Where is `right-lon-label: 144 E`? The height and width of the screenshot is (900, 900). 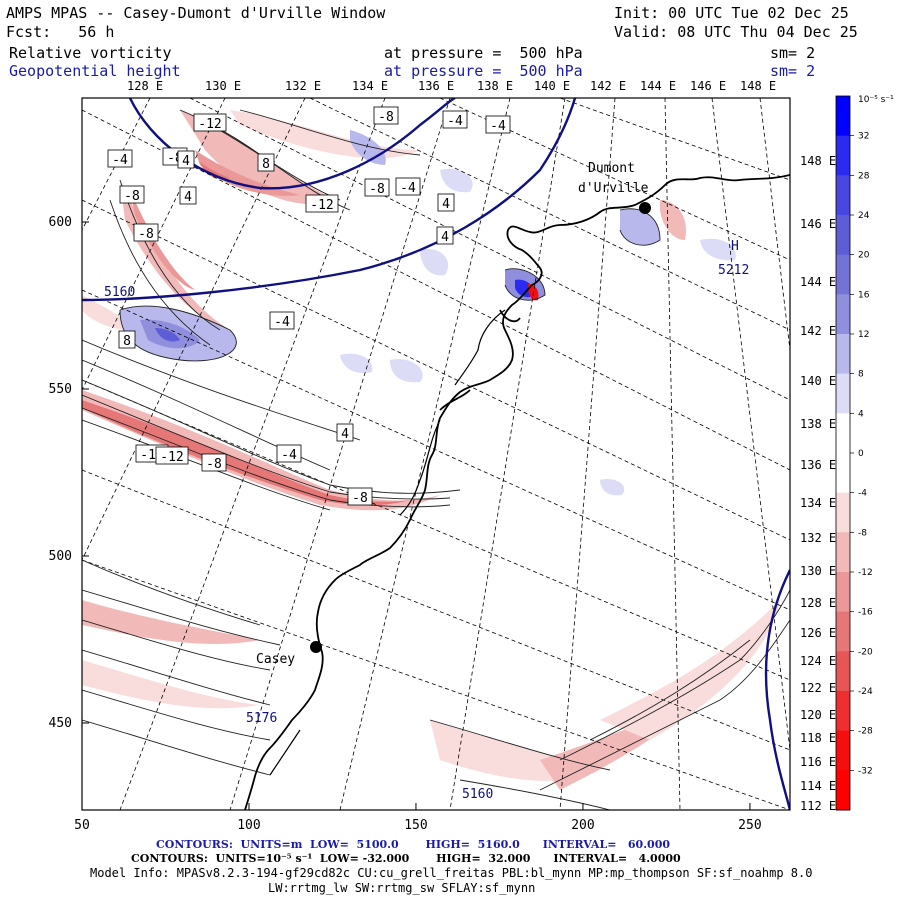
right-lon-label: 144 E is located at coordinates (818, 282).